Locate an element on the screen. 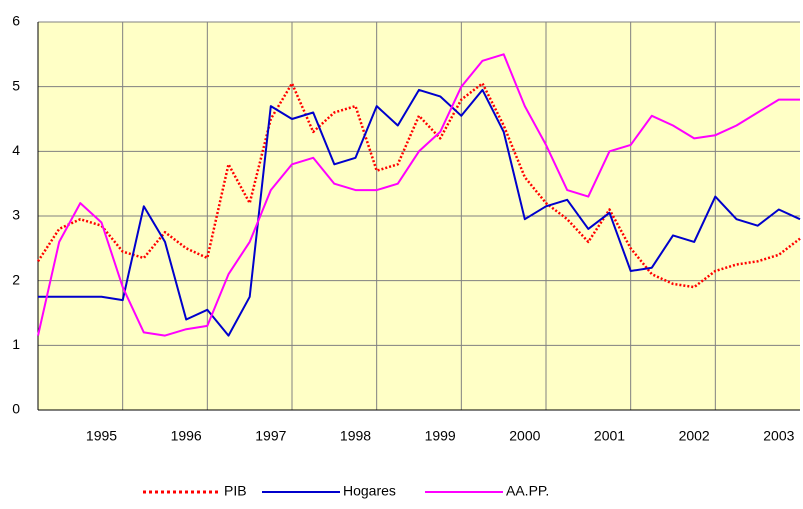  y-tick-label: 6 is located at coordinates (16, 21).